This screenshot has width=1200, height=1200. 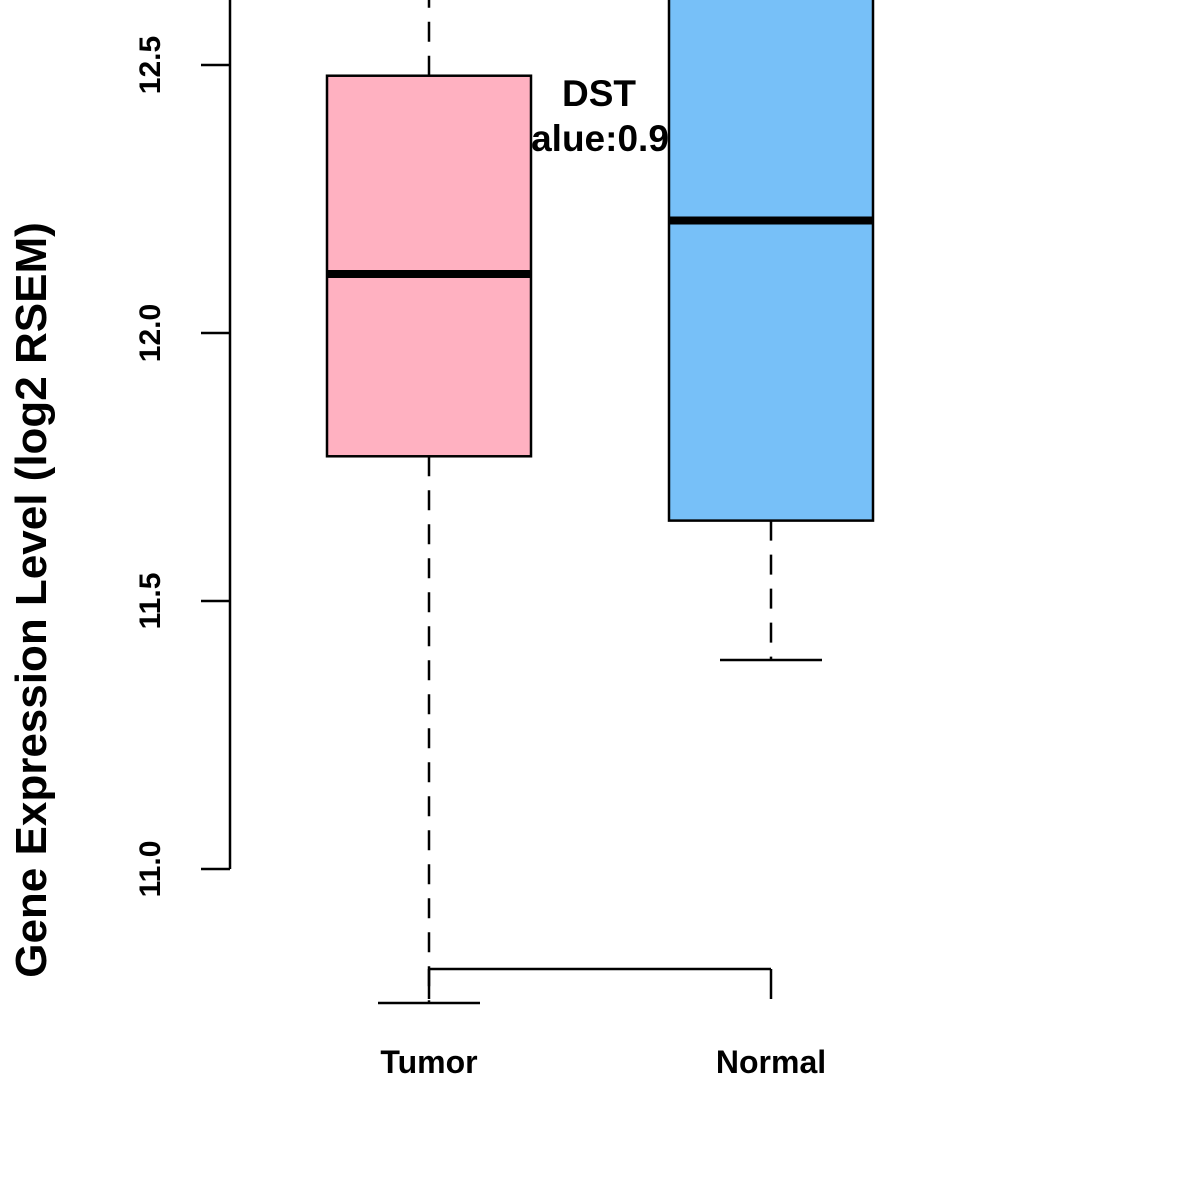 What do you see at coordinates (429, 502) in the screenshot?
I see `box-tumor` at bounding box center [429, 502].